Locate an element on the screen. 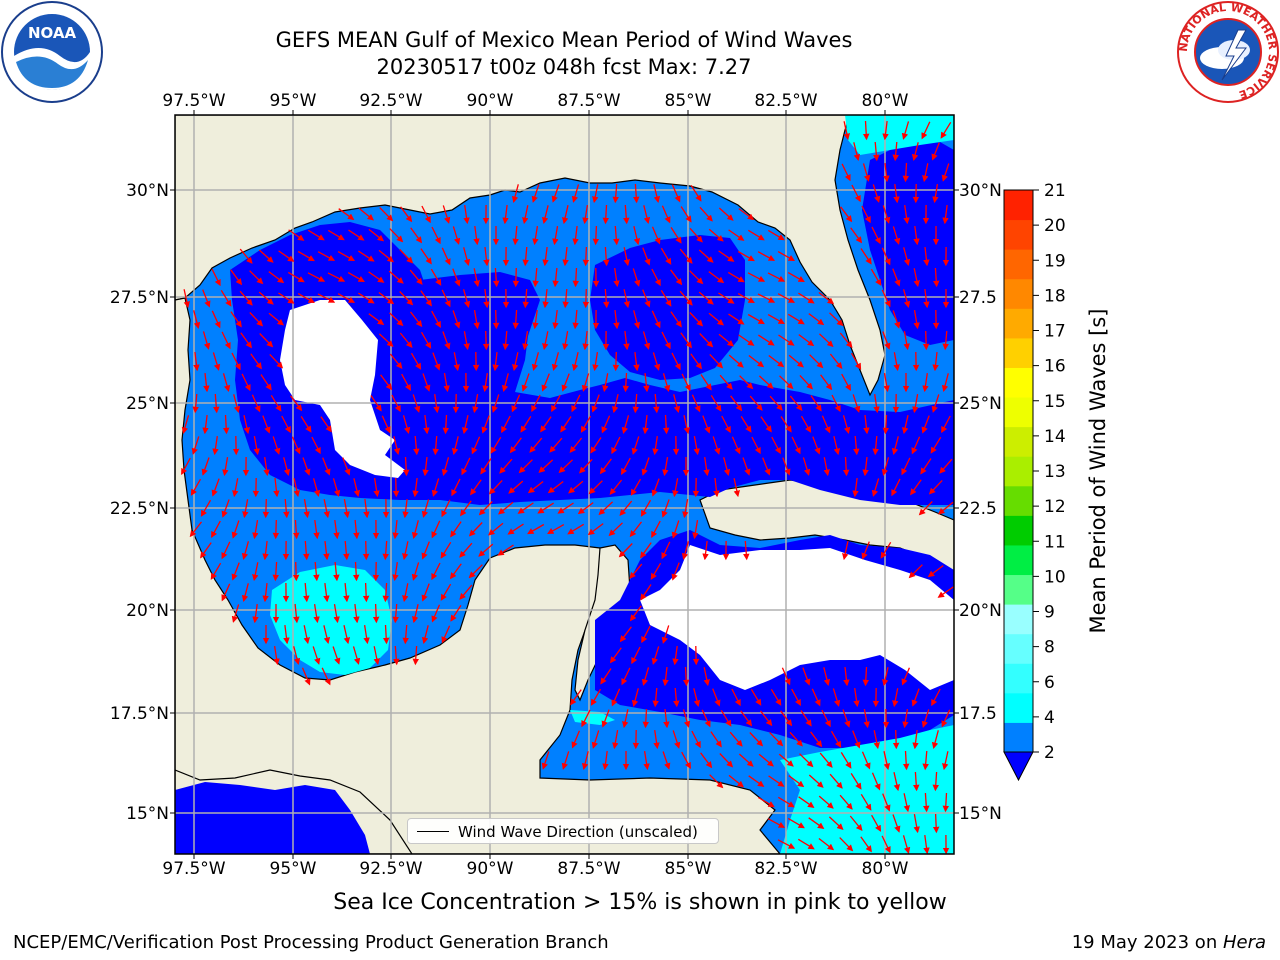 The image size is (1280, 960). fill-white-west is located at coordinates (342, 389).